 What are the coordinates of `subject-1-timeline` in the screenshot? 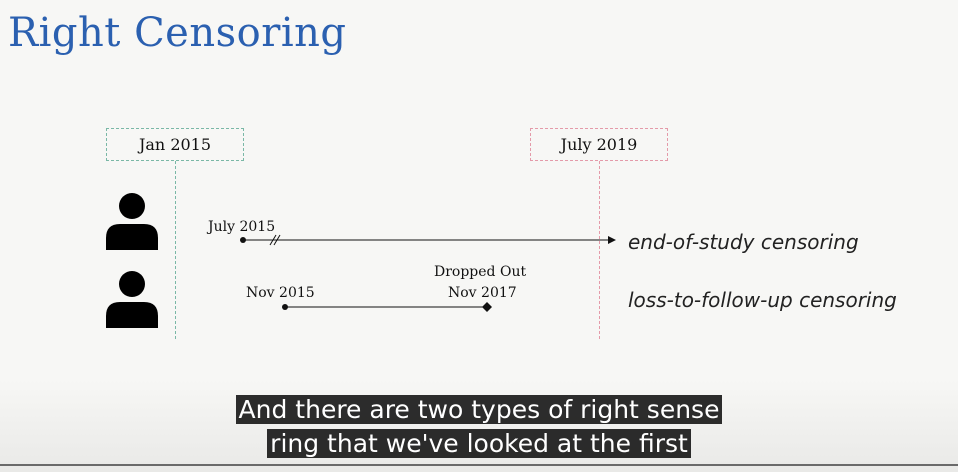 It's located at (428, 240).